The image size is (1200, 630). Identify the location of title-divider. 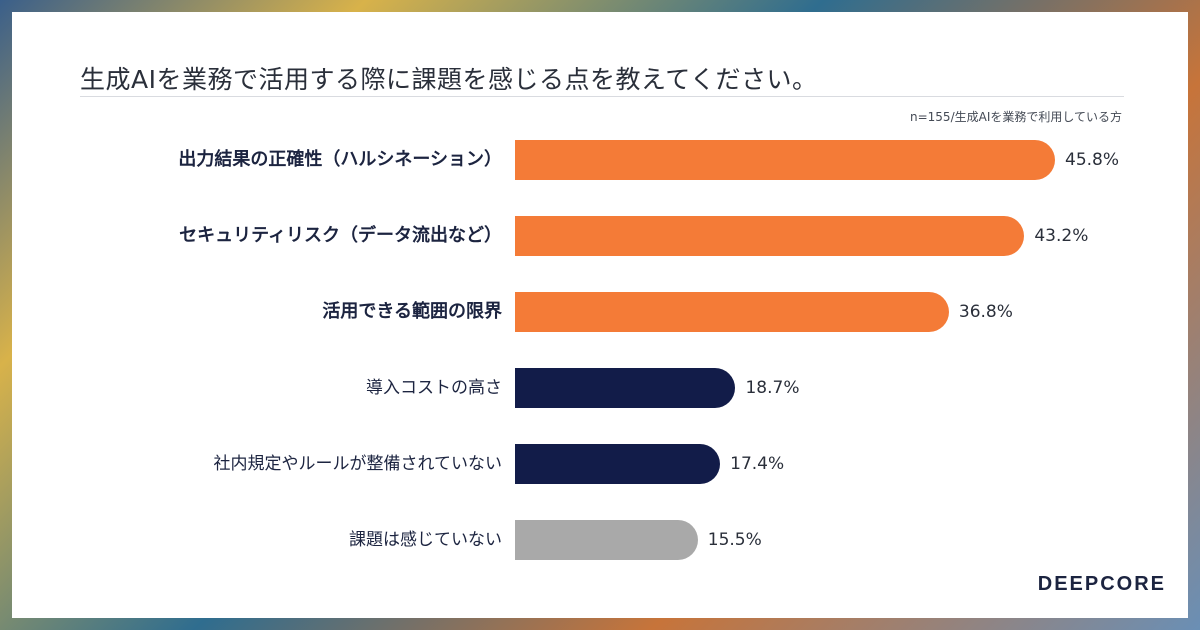
(602, 96).